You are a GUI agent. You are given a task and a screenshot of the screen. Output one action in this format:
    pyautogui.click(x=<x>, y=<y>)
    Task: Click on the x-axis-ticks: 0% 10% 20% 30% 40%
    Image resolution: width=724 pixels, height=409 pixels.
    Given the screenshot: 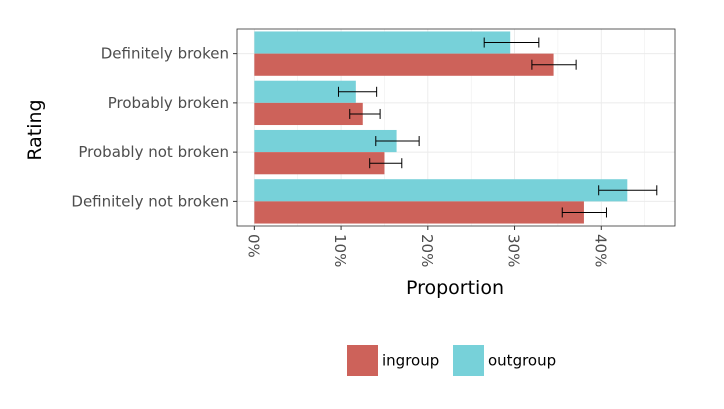 What is the action you would take?
    pyautogui.click(x=426, y=246)
    